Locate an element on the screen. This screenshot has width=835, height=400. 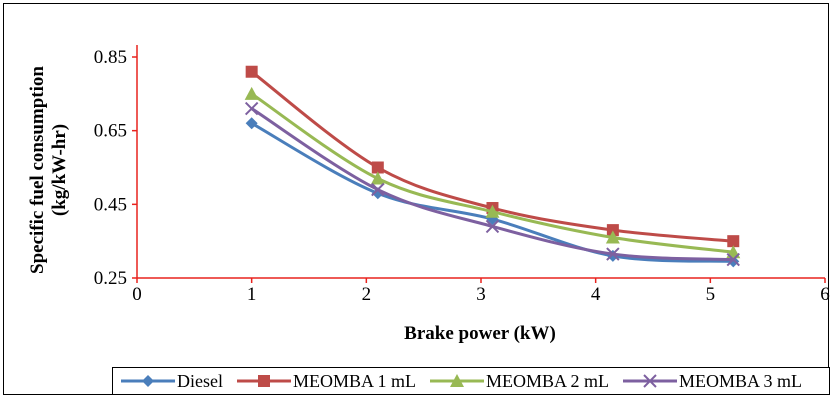
legend-item-meomba-2ml: MEOMBA 2 mL is located at coordinates (518, 381).